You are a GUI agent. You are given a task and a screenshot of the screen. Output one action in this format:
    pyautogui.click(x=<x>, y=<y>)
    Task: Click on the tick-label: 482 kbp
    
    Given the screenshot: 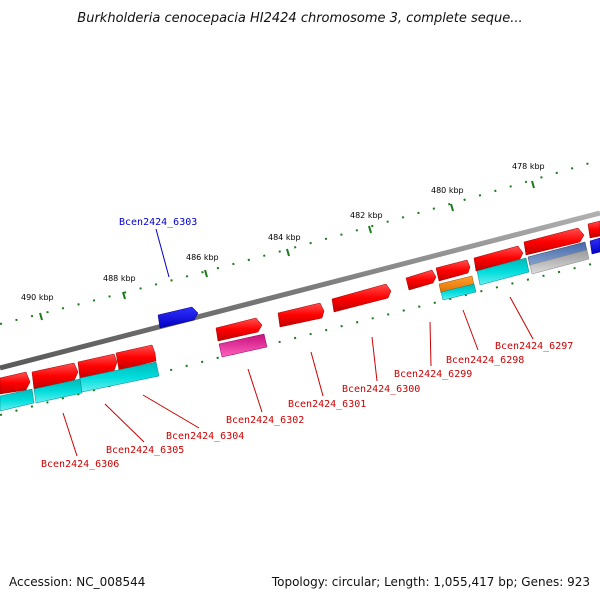 What is the action you would take?
    pyautogui.click(x=366, y=215)
    